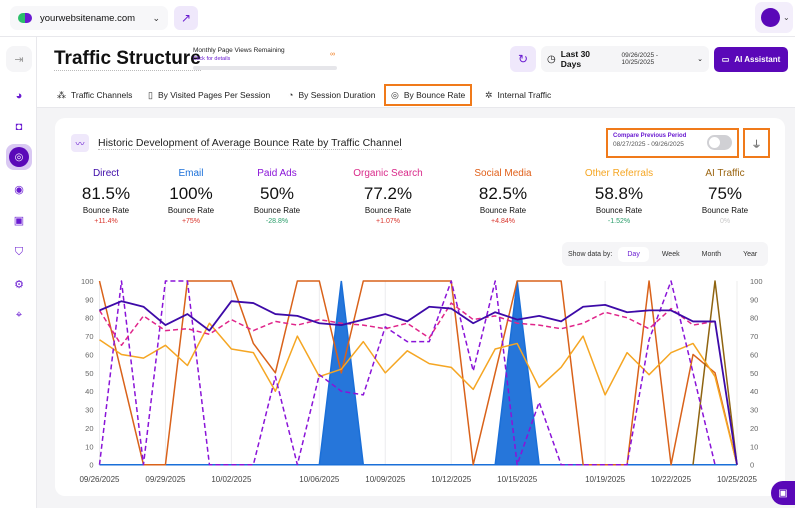  What do you see at coordinates (489, 94) in the screenshot?
I see `internal-icon: ✲` at bounding box center [489, 94].